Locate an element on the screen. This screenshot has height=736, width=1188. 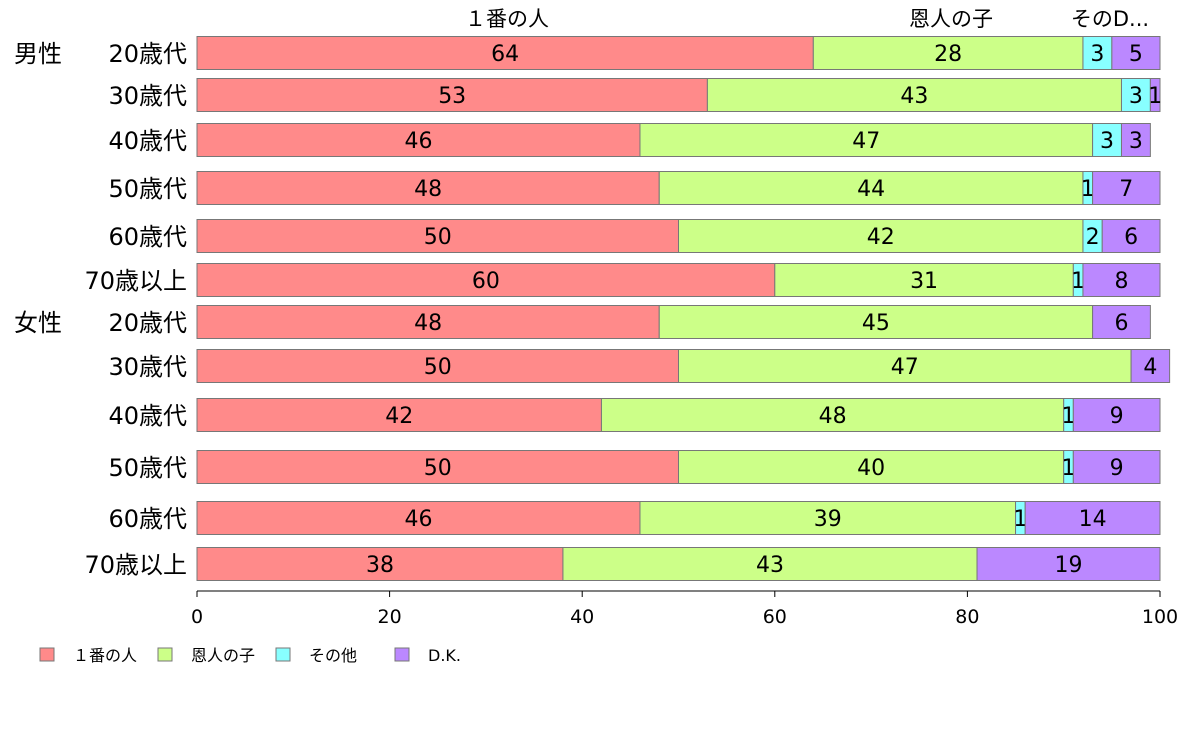
data-label: 40 is located at coordinates (871, 468).